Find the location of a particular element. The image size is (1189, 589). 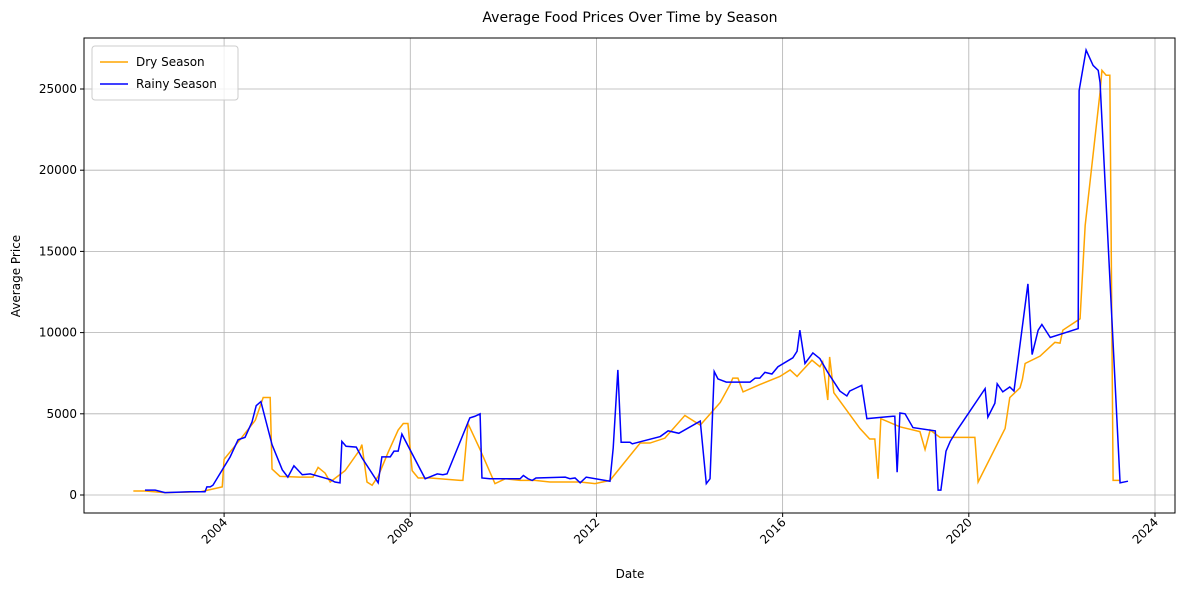

chart-title: Average Food Prices Over Time by Season is located at coordinates (629, 18).